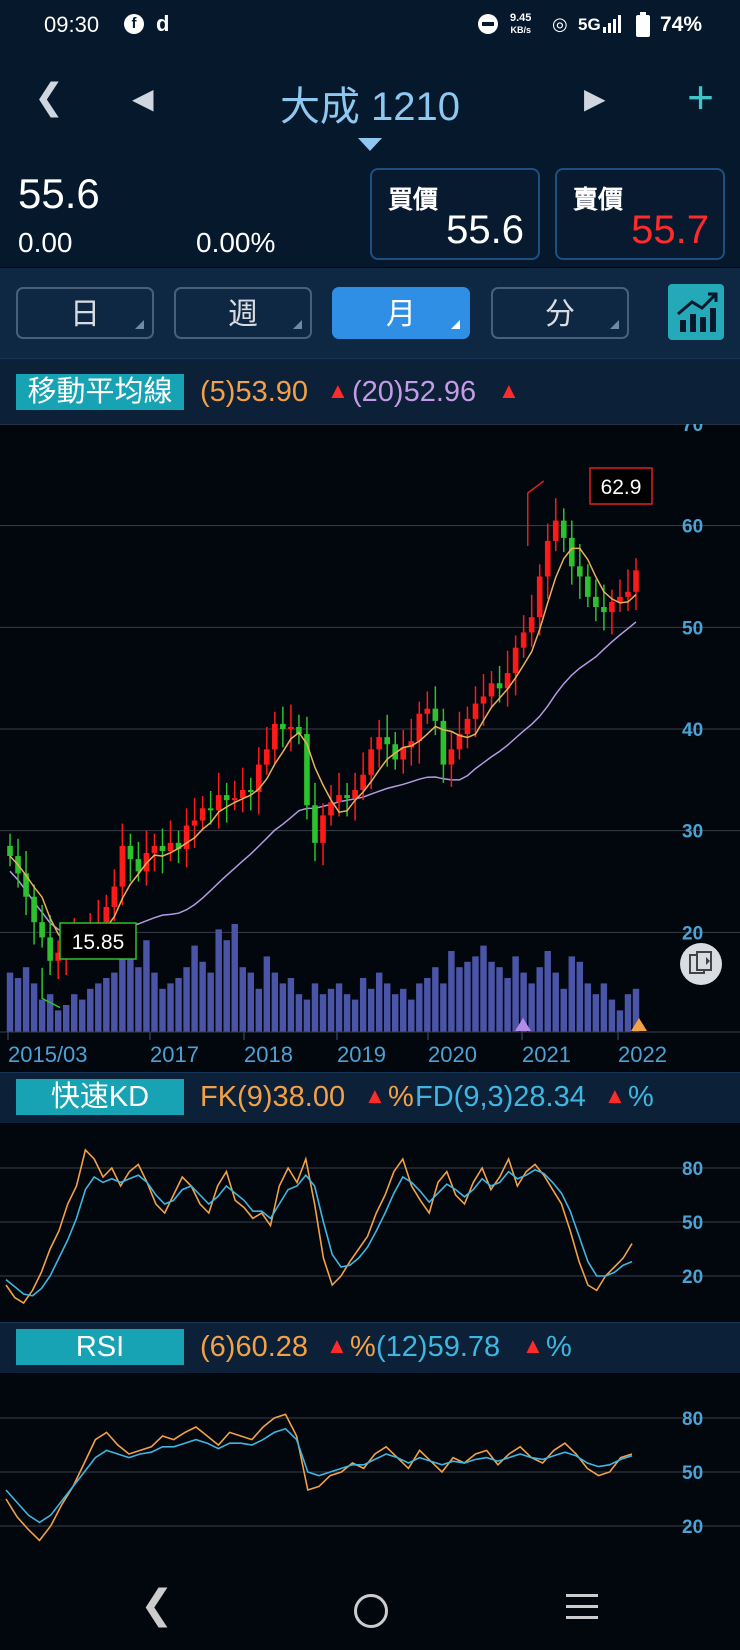 The height and width of the screenshot is (1650, 740). Describe the element at coordinates (523, 1024) in the screenshot. I see `marker-triangle` at that location.